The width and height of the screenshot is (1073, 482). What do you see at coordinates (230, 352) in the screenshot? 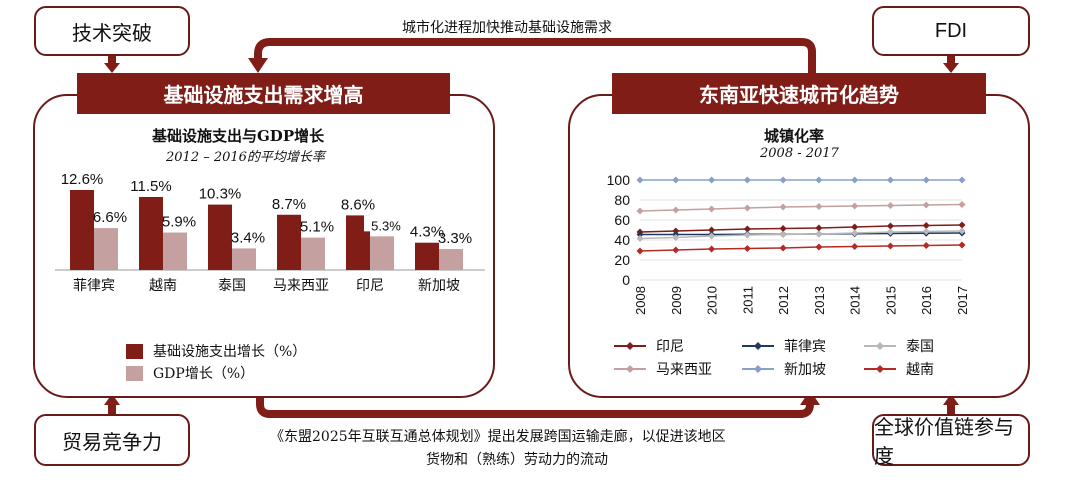
I see `bar-legend-label-infra: 基础设施支出增长（%）` at bounding box center [230, 352].